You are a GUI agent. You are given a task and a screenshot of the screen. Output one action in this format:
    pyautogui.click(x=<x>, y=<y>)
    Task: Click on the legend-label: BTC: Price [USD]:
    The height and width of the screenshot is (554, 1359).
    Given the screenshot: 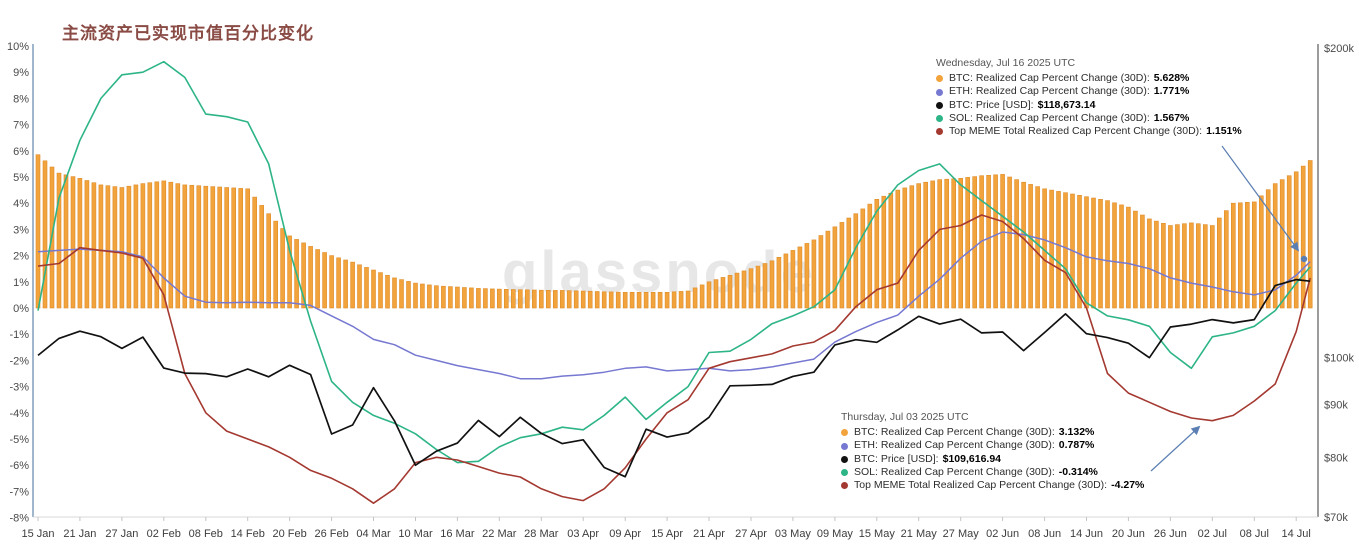 What is the action you would take?
    pyautogui.click(x=896, y=458)
    